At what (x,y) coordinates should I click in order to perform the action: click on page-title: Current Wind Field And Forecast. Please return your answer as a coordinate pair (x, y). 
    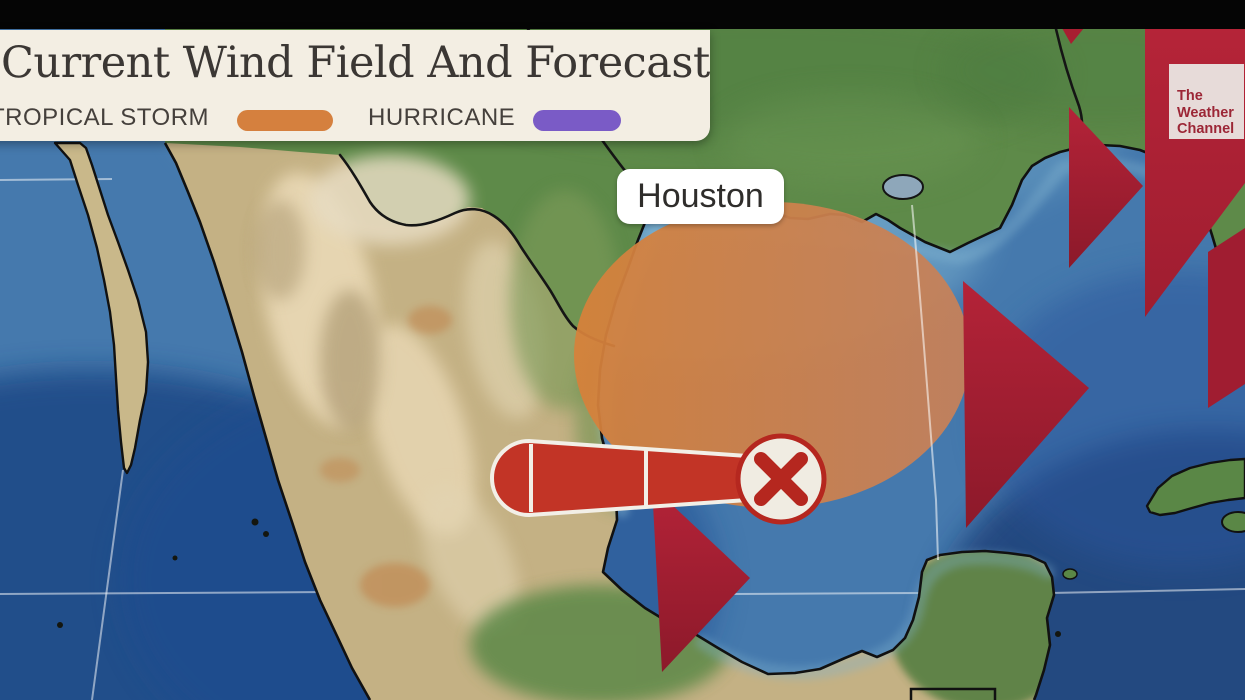
    Looking at the image, I should click on (355, 63).